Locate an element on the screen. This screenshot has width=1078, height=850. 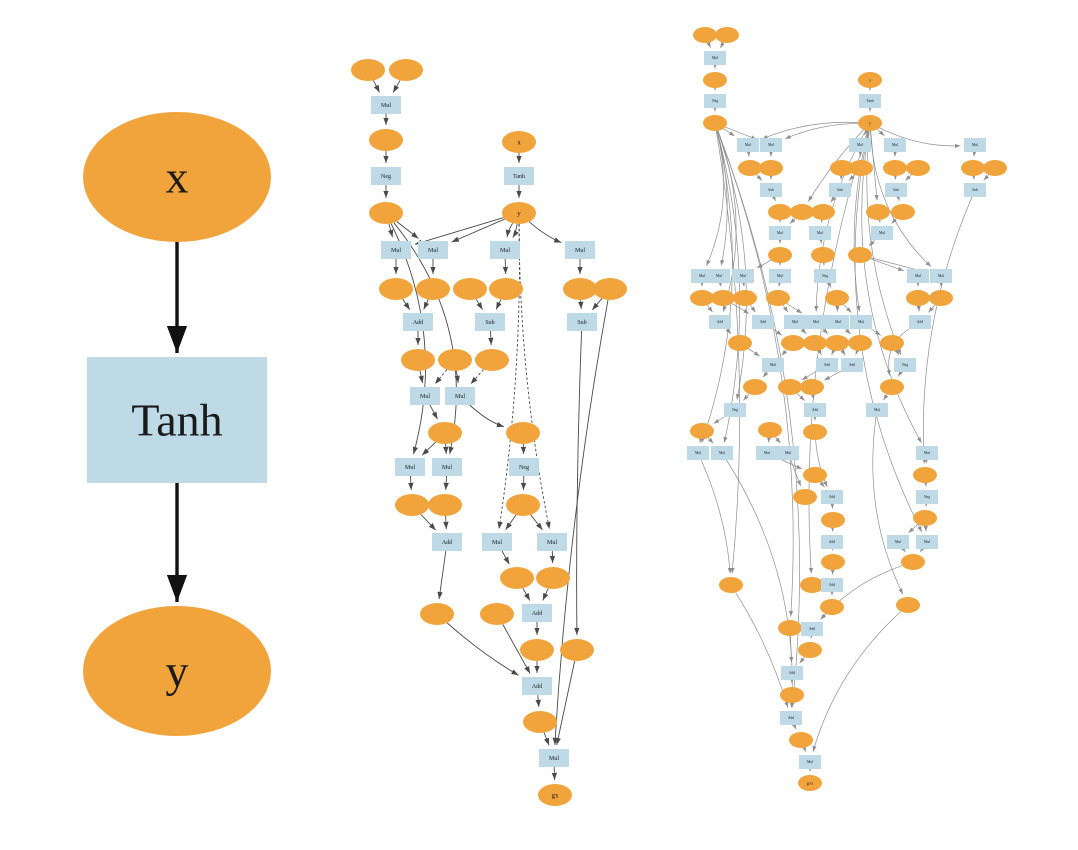
op-node-m_mulA: Mul is located at coordinates (425, 396).